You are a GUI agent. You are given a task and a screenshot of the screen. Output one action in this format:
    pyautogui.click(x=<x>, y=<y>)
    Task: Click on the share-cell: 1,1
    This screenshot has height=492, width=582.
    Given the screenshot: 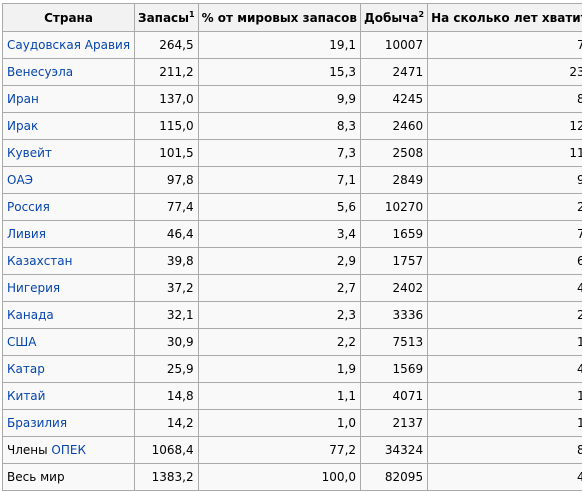 What is the action you would take?
    pyautogui.click(x=279, y=396)
    